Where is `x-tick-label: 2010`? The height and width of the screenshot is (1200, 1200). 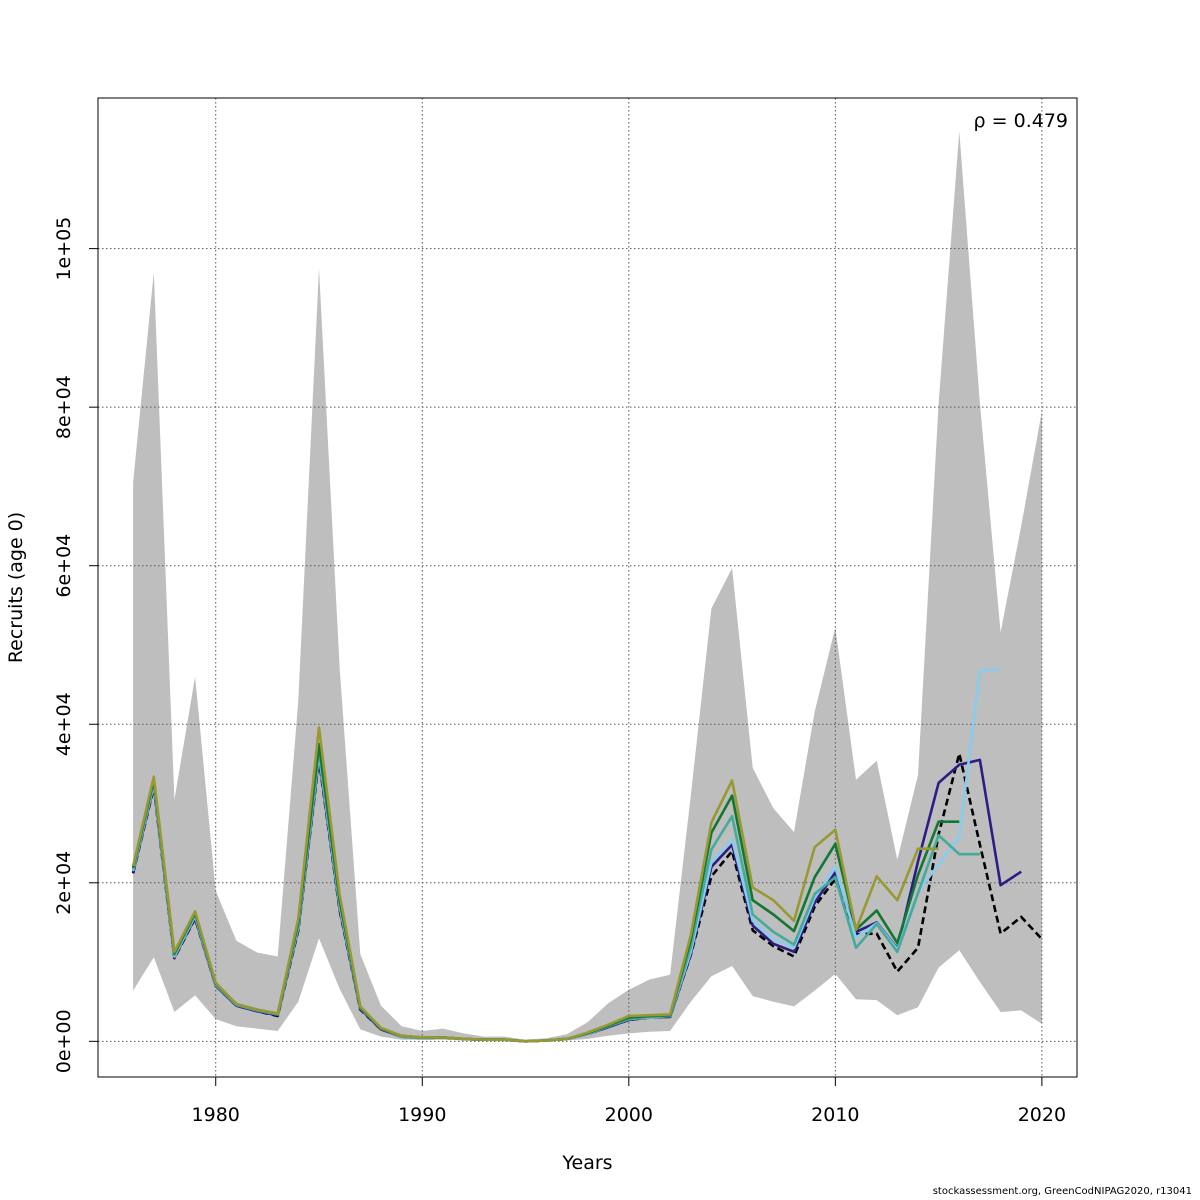 x-tick-label: 2010 is located at coordinates (835, 1115).